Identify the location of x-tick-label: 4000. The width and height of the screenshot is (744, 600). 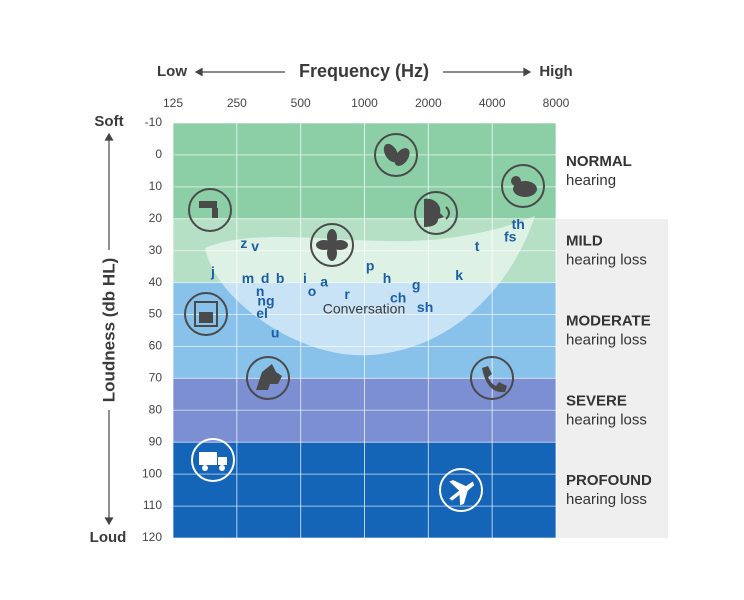
(492, 103).